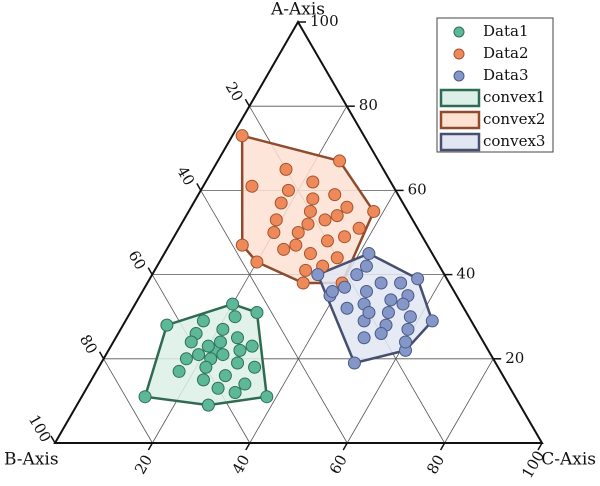 The height and width of the screenshot is (486, 600). I want to click on legend-label: Data1, so click(505, 31).